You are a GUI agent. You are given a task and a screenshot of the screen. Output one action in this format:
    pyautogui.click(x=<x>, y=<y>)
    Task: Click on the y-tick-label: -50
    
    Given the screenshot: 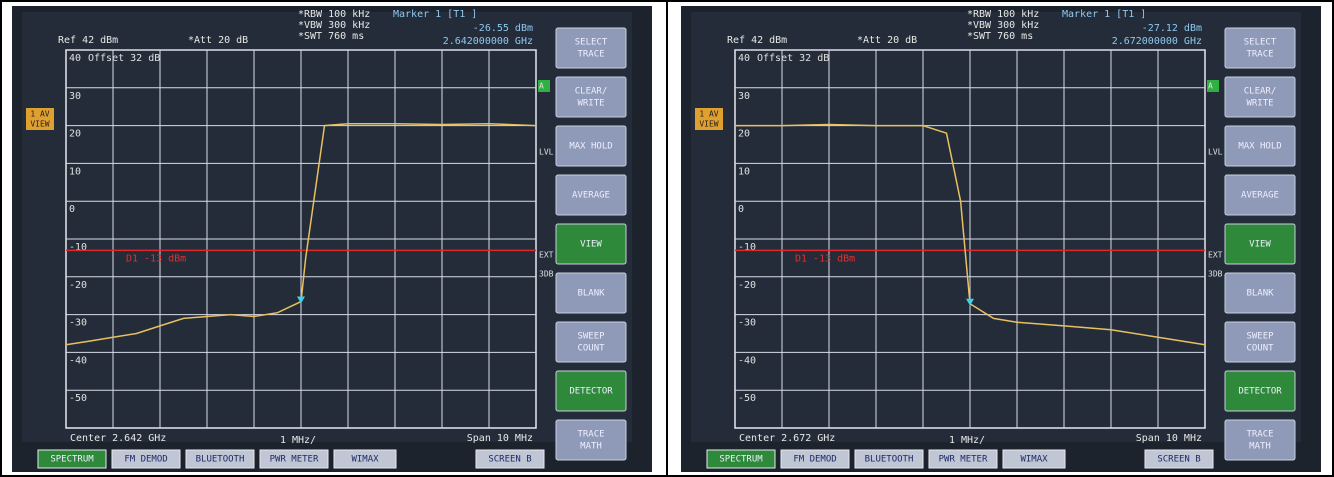 What is the action you would take?
    pyautogui.click(x=747, y=398)
    